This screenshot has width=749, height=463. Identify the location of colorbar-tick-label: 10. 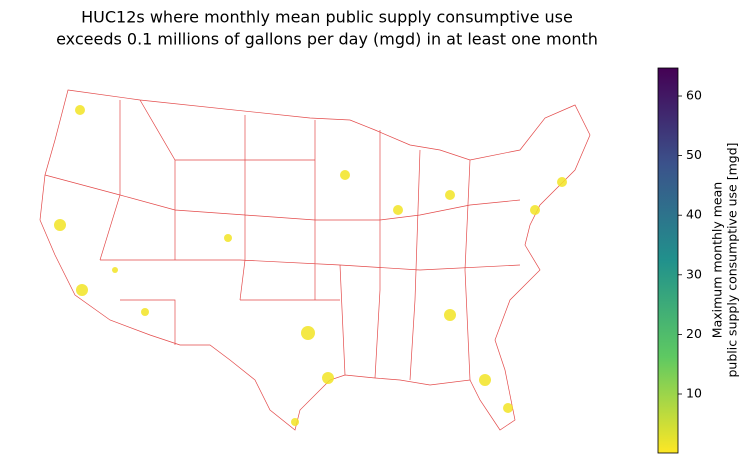
(694, 392).